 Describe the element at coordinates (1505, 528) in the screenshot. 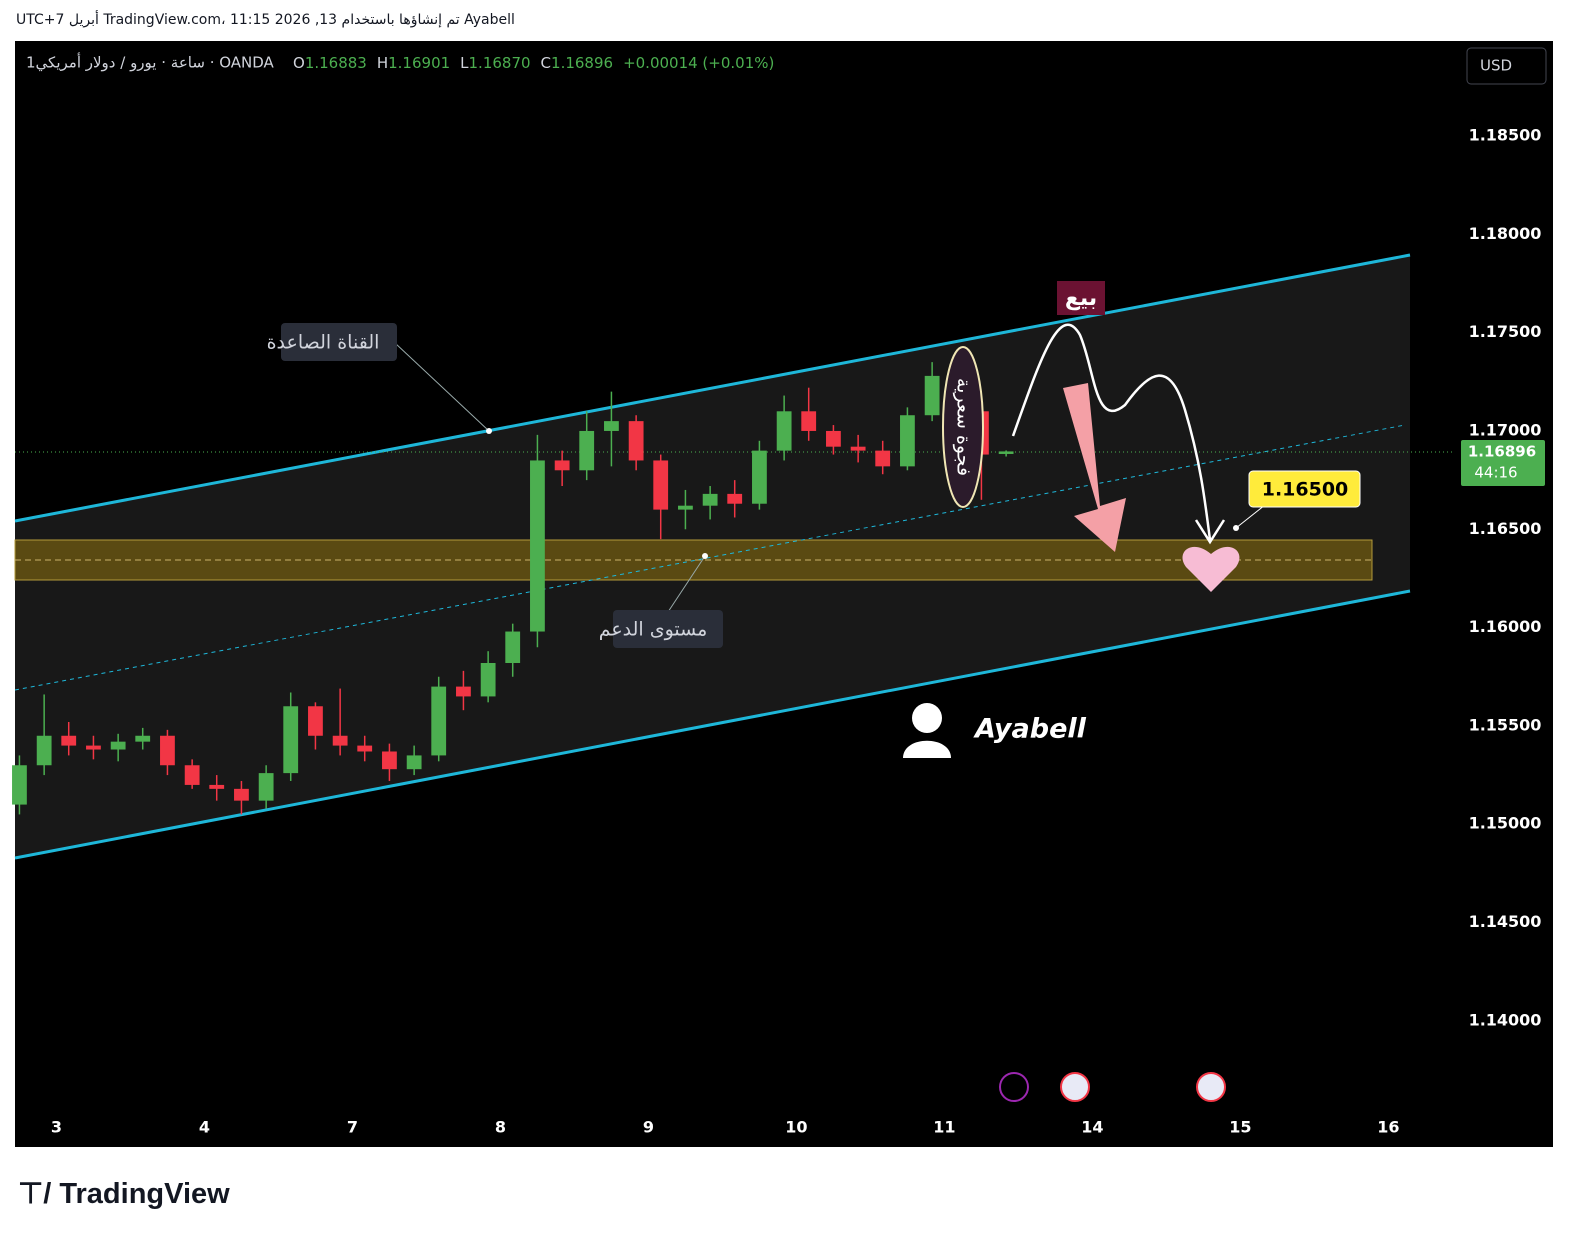

I see `y-tick-label: 1.16500` at that location.